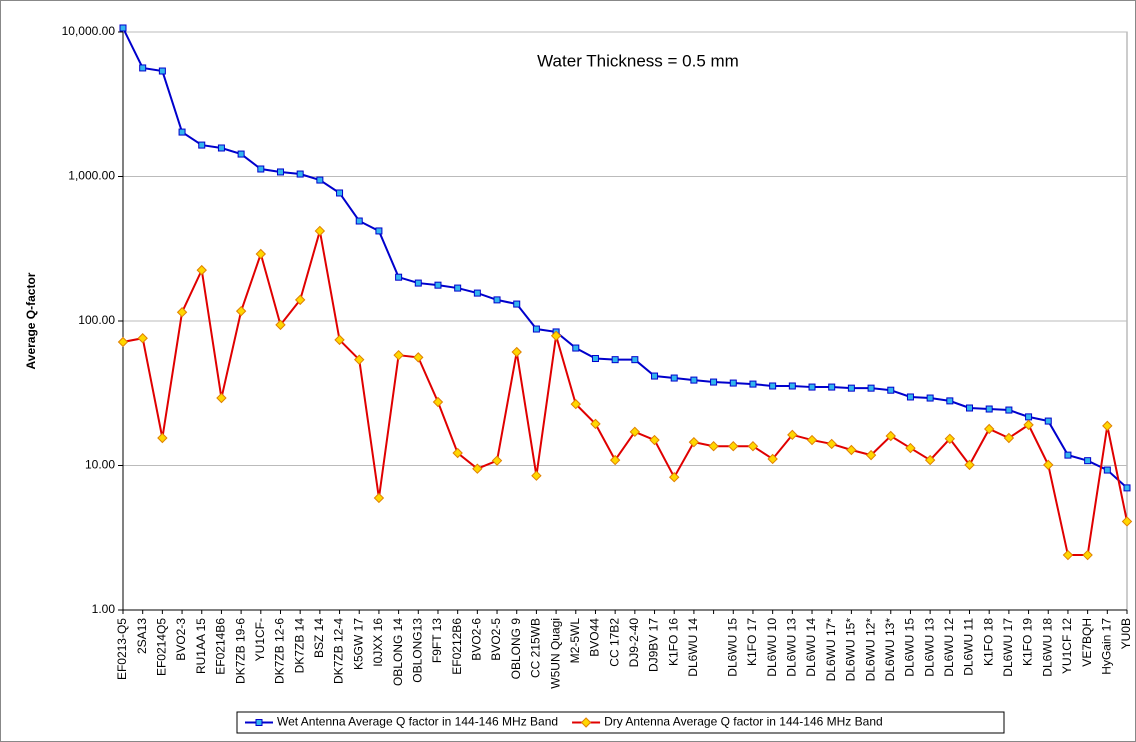  I want to click on x-tick-label: DK7ZB 12-4, so click(339, 651).